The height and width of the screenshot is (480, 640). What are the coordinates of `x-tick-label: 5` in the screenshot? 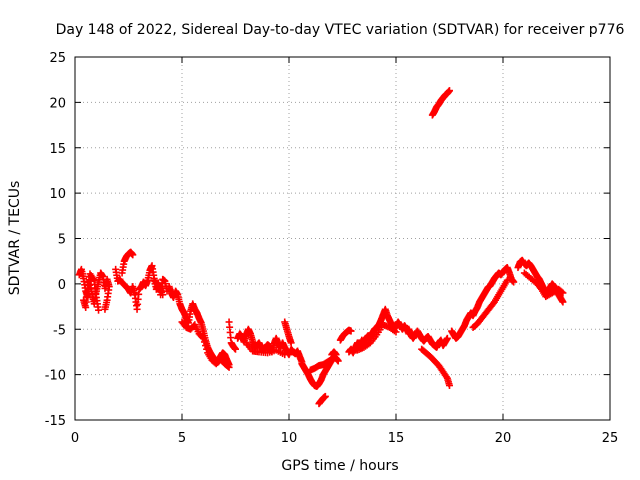 It's located at (182, 438).